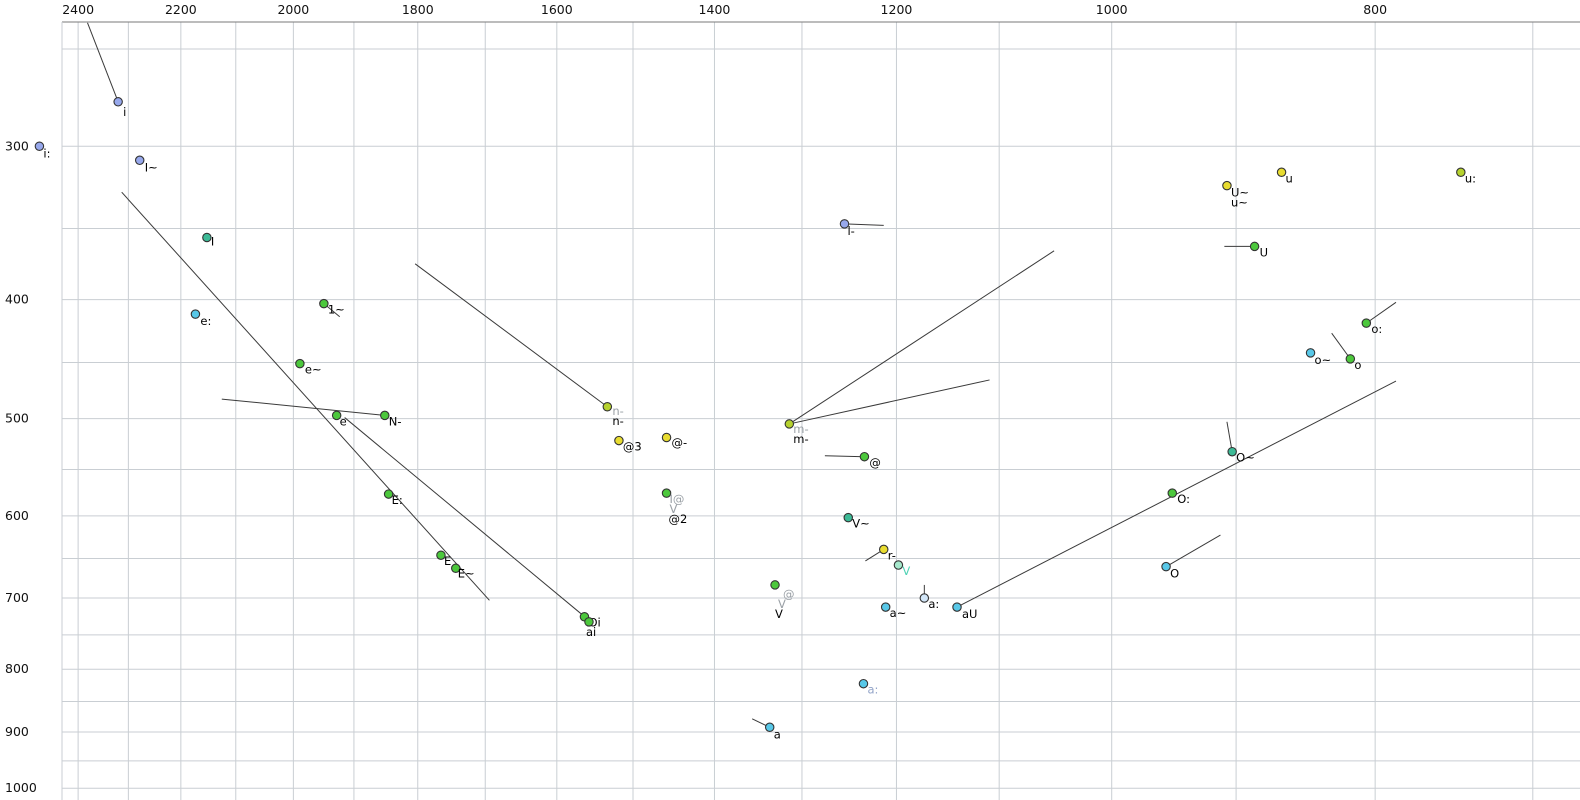 The width and height of the screenshot is (1580, 800). I want to click on vowel-point-@, so click(864, 456).